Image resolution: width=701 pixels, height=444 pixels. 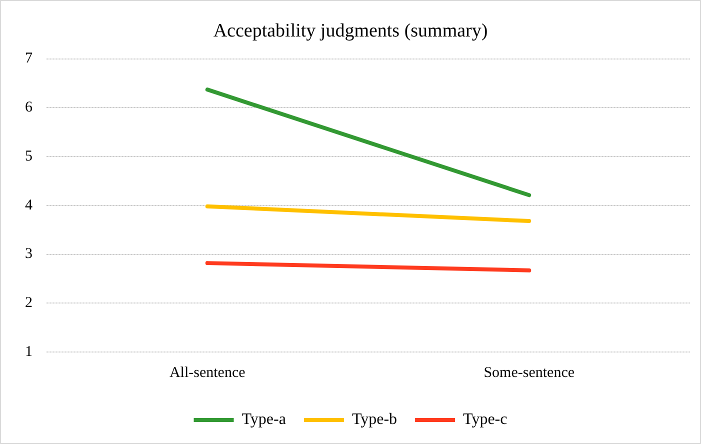 What do you see at coordinates (264, 419) in the screenshot?
I see `legend-label: Type-a` at bounding box center [264, 419].